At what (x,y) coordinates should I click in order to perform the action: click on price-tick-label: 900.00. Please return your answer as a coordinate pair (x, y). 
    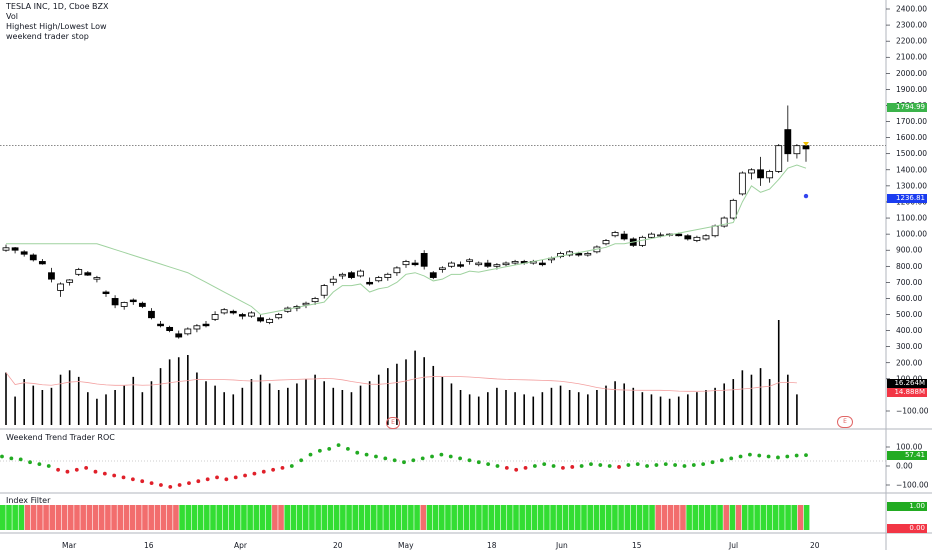
    Looking at the image, I should click on (909, 250).